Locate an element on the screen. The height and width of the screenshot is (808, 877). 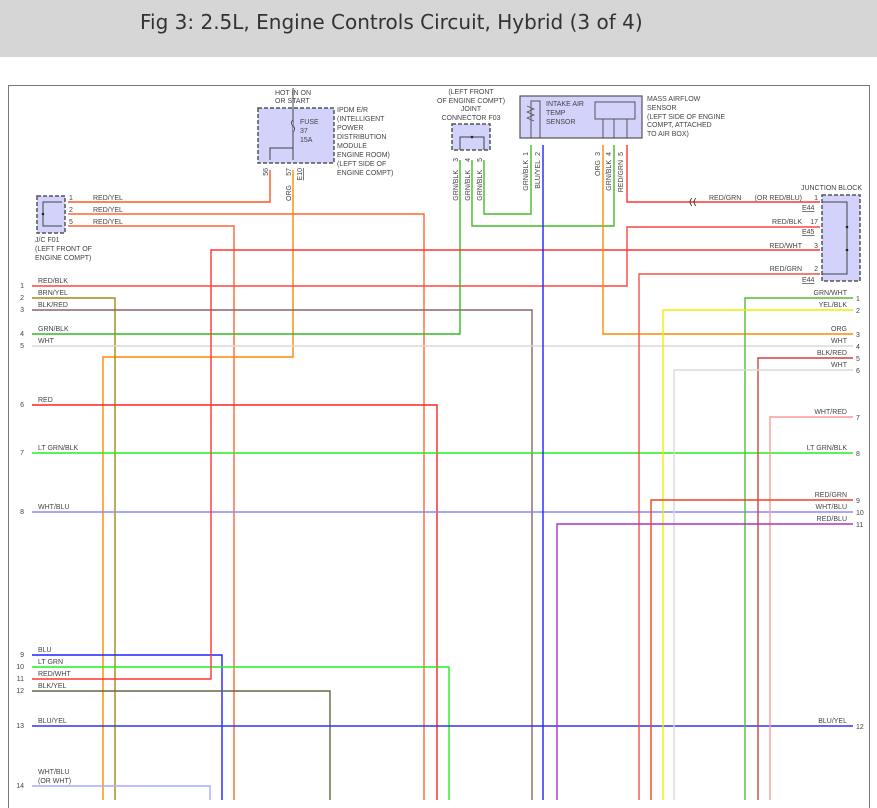
maf-desc: (LEFT SIDE OF ENGINE is located at coordinates (686, 117).